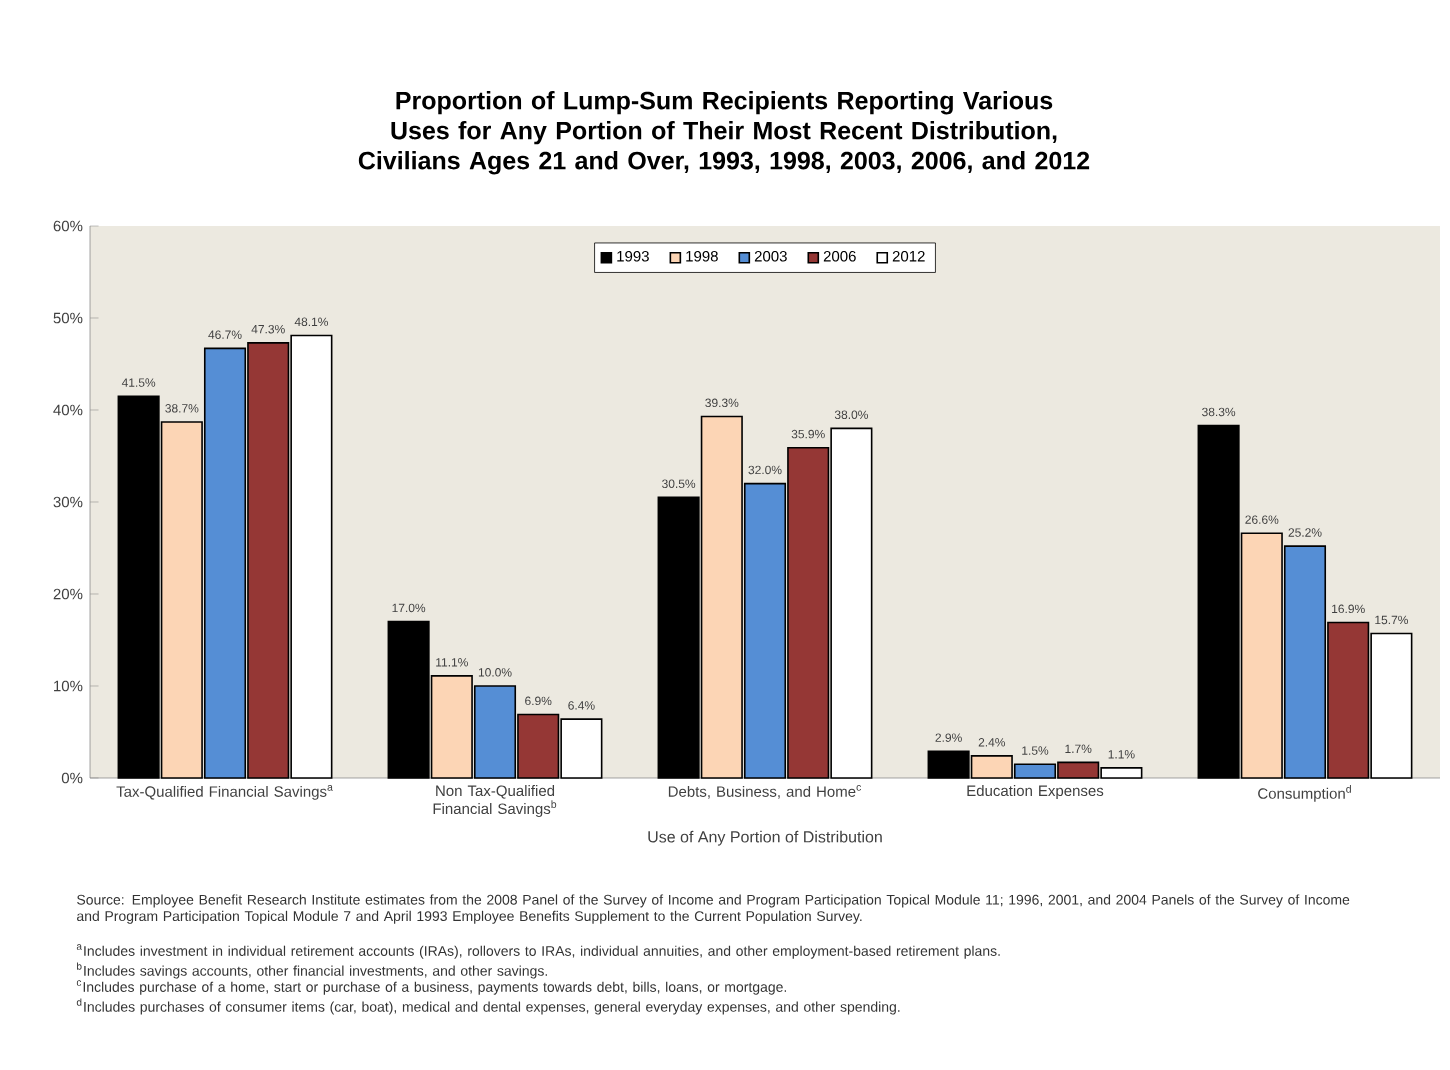 Image resolution: width=1450 pixels, height=1070 pixels. Describe the element at coordinates (724, 133) in the screenshot. I see `chart-title: Proportion of Lump-Sum Recipients Reporting Various Uses for Any Portion of Their Most Recent Distribution, Civilians Ages 21 and Over, 1993, 1998, 2003, 2006, and 2012` at that location.